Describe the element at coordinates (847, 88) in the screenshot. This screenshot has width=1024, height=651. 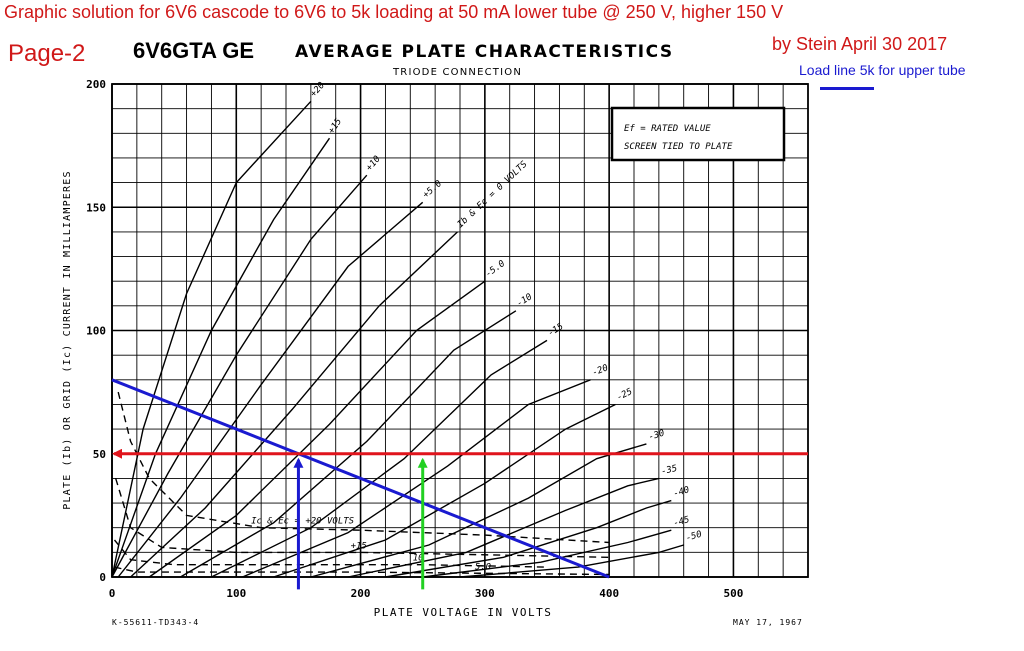
I see `loadline-legend-swatch` at that location.